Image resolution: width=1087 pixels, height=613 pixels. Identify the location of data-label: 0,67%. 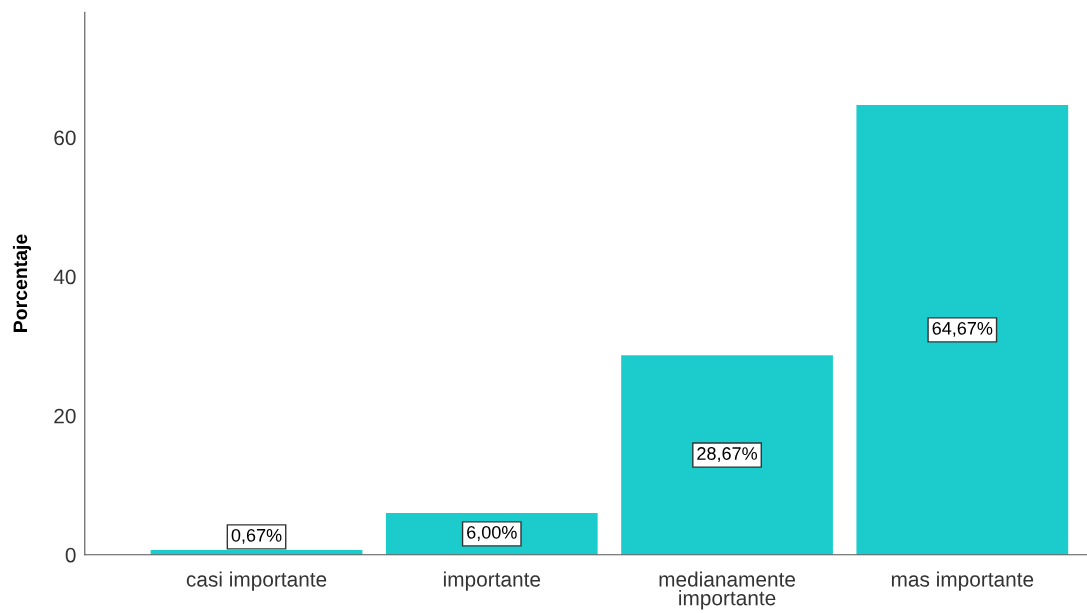
(256, 536).